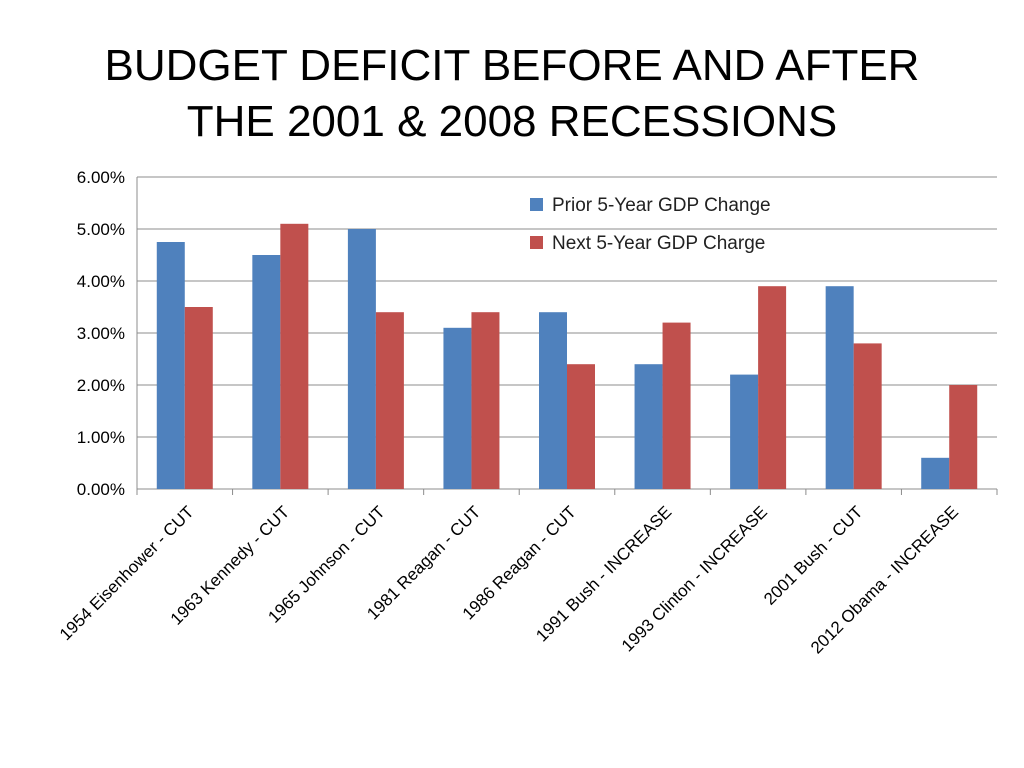 Image resolution: width=1024 pixels, height=768 pixels. Describe the element at coordinates (101, 281) in the screenshot. I see `y-tick-label: 4.00%` at that location.